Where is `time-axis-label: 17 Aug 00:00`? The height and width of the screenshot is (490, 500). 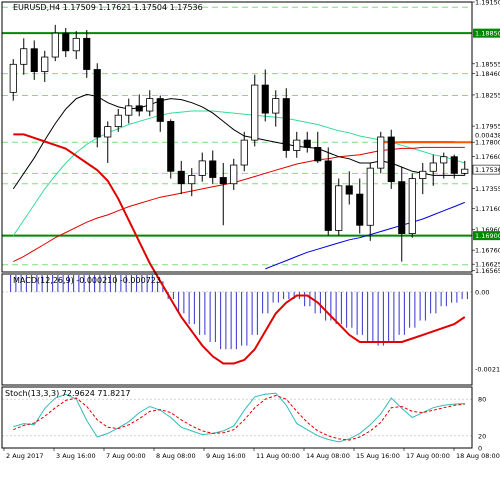
time-axis-label: 17 Aug 00:00 is located at coordinates (428, 456).